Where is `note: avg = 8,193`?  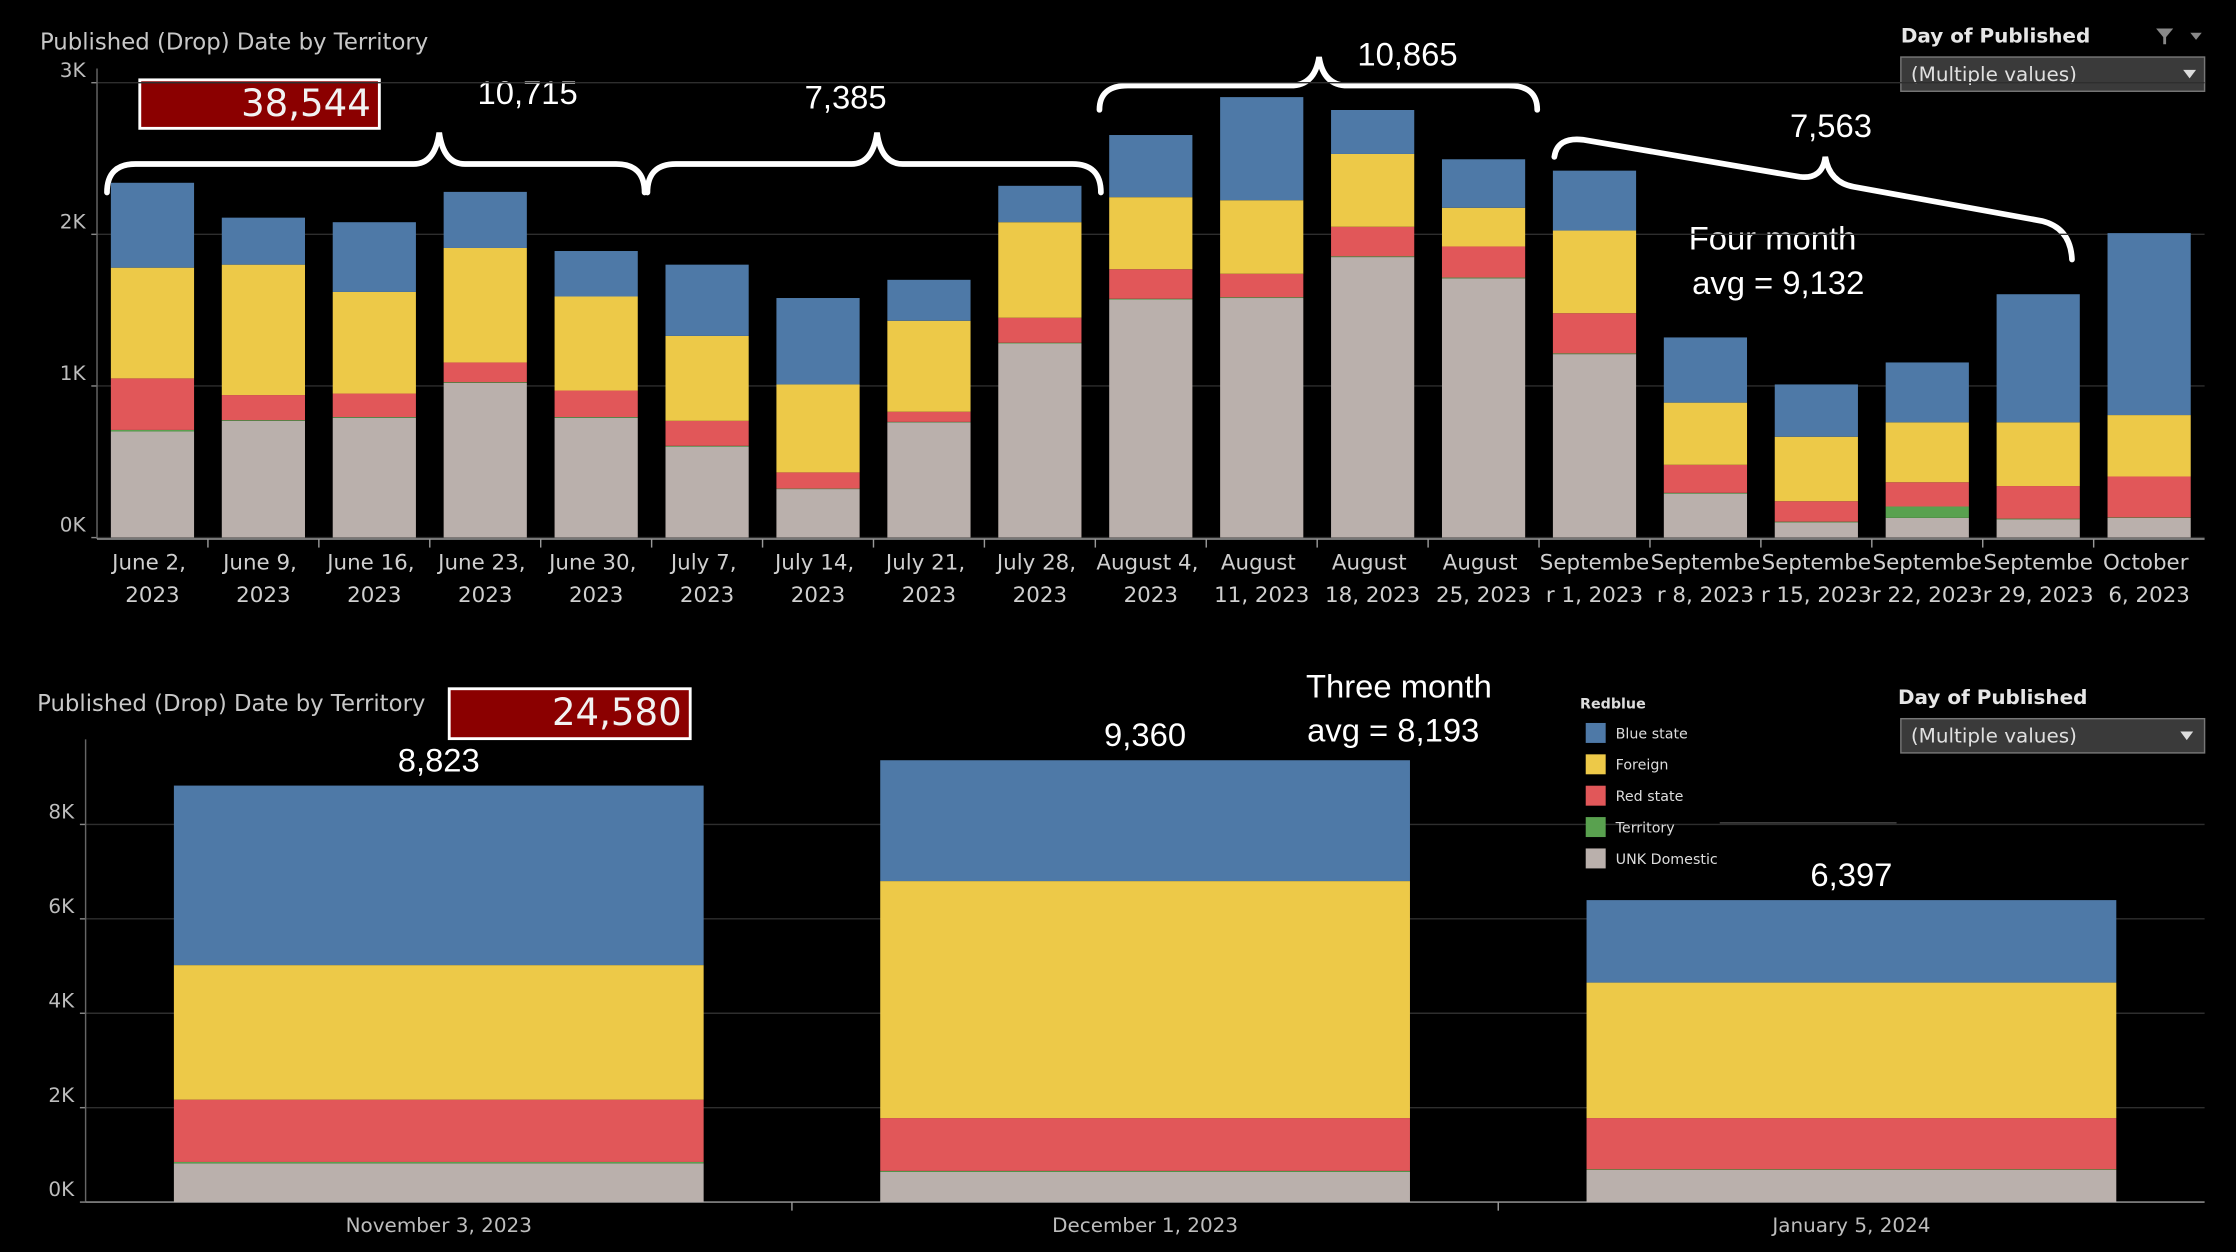
note: avg = 8,193 is located at coordinates (1393, 730).